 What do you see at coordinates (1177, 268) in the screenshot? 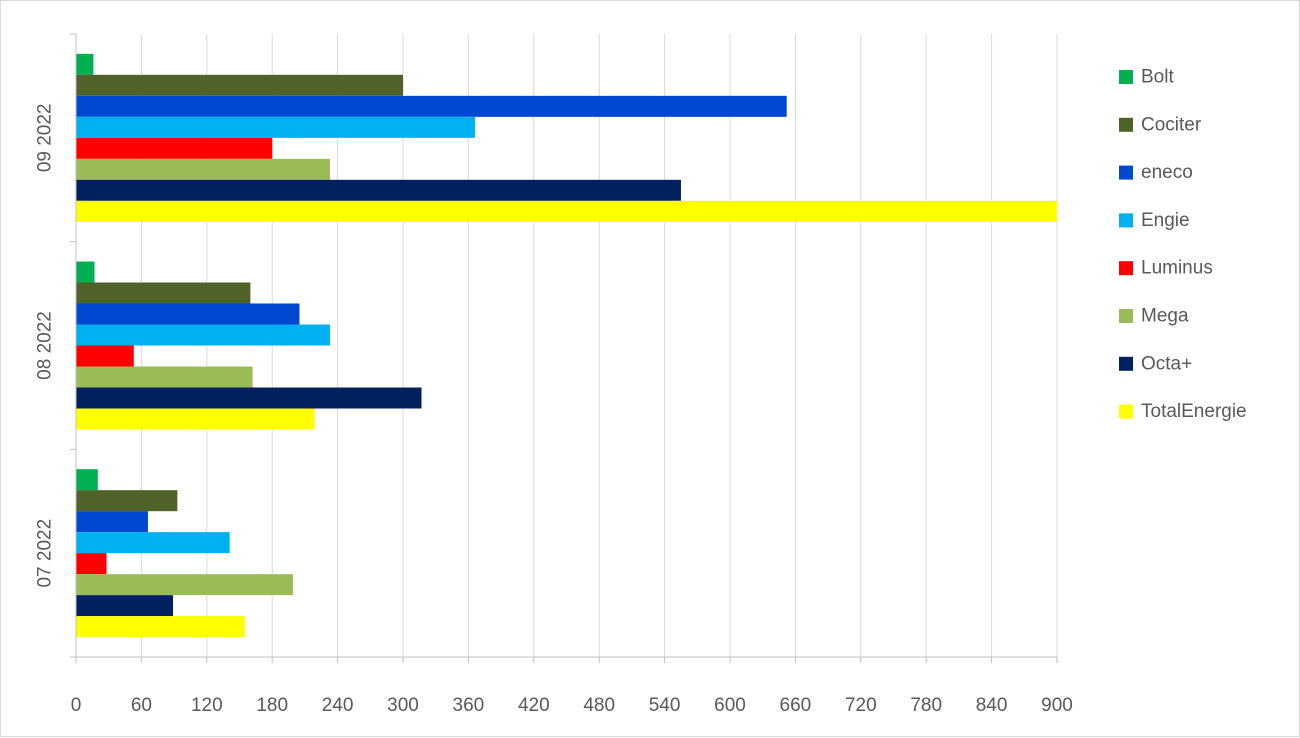
I see `legend-label: Luminus` at bounding box center [1177, 268].